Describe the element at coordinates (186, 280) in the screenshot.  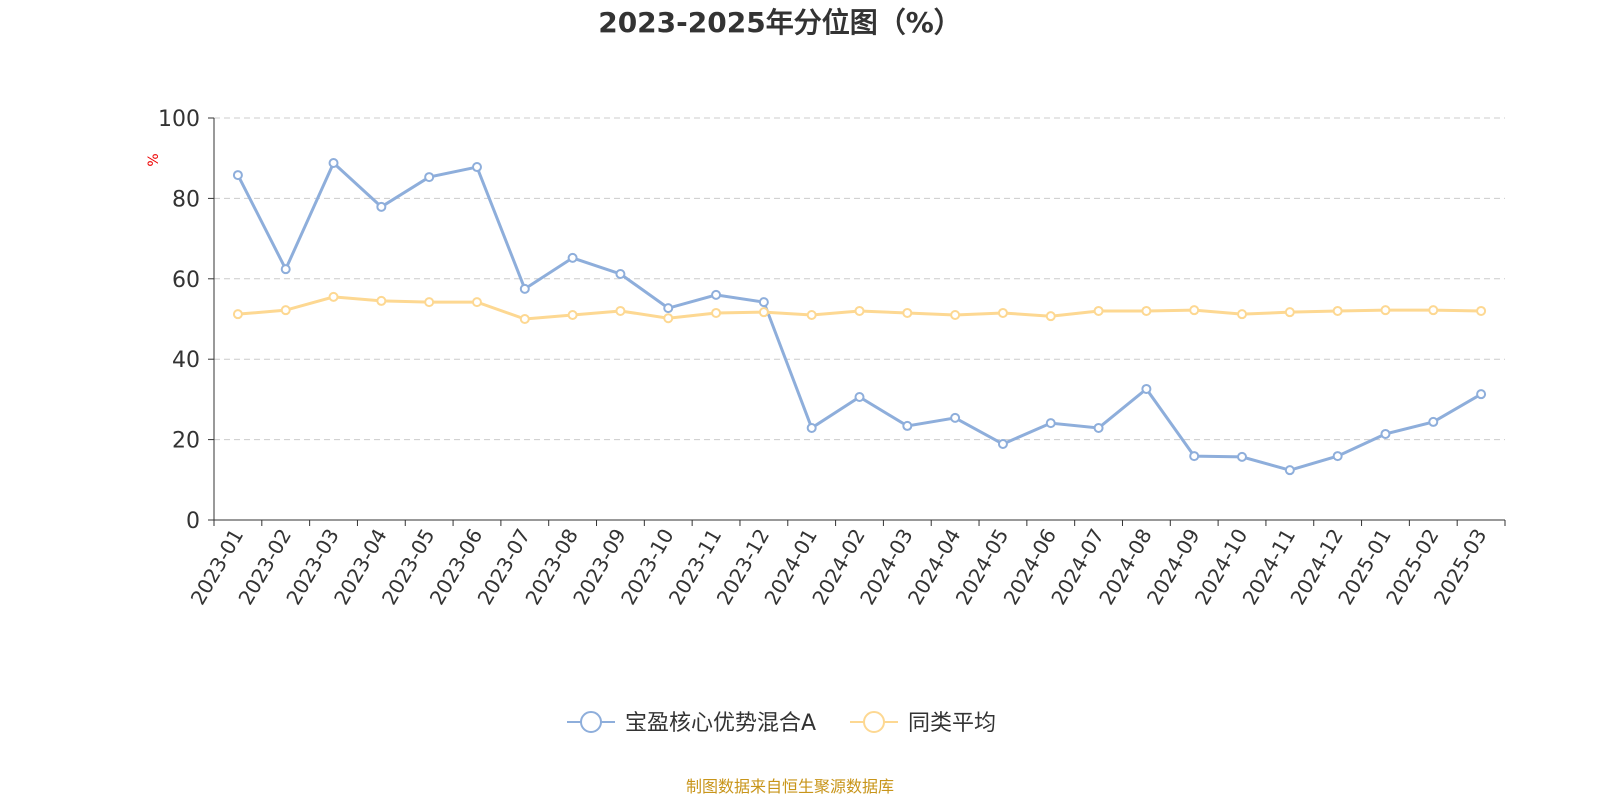
I see `y-tick-label: 60` at that location.